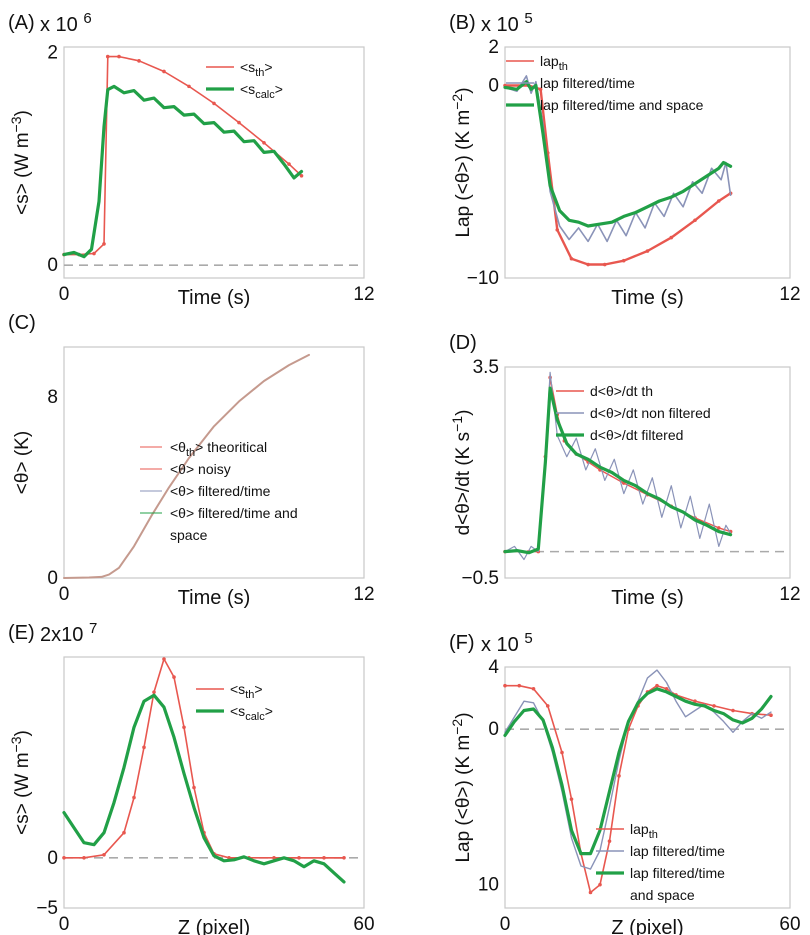  What do you see at coordinates (488, 885) in the screenshot?
I see `y-tick-label: 10` at bounding box center [488, 885].